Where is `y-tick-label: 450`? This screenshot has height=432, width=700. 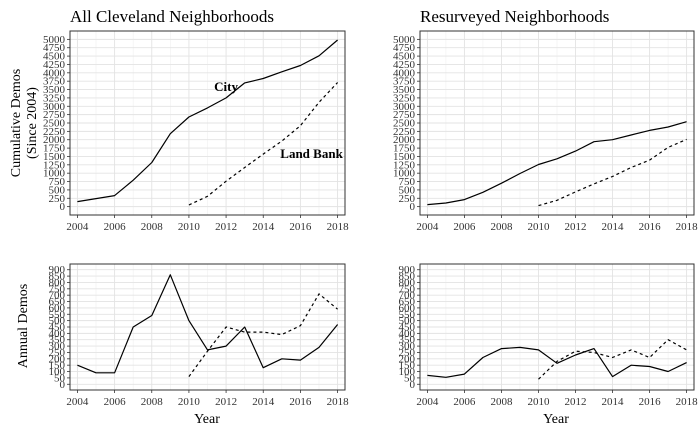 y-tick-label: 450 is located at coordinates (407, 328).